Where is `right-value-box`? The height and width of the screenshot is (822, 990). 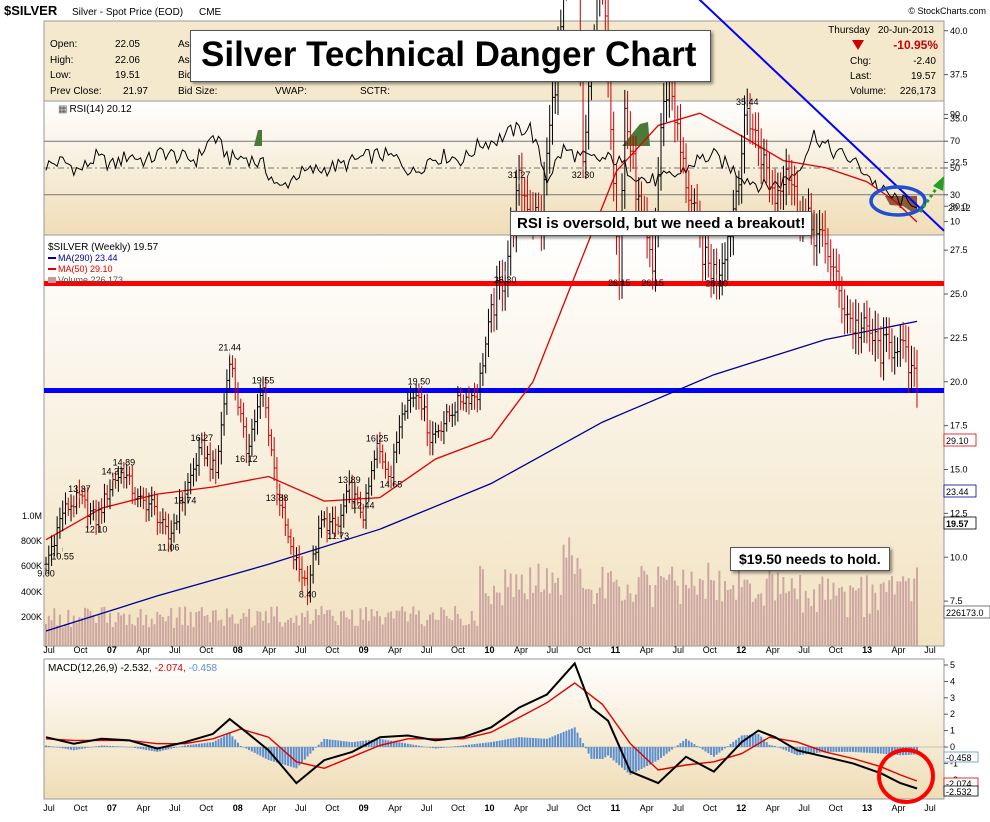 right-value-box is located at coordinates (960, 440).